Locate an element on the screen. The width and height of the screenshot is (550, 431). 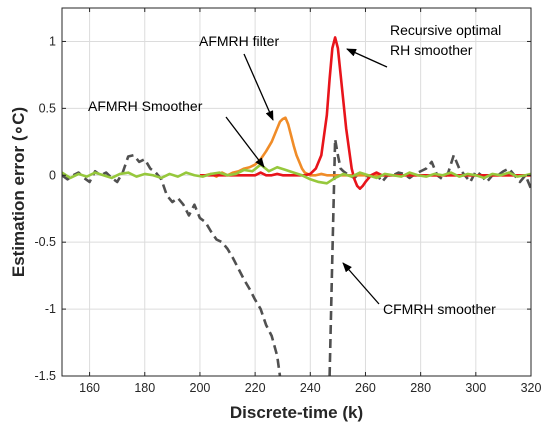
y-tick-label: -1.5 is located at coordinates (45, 376).